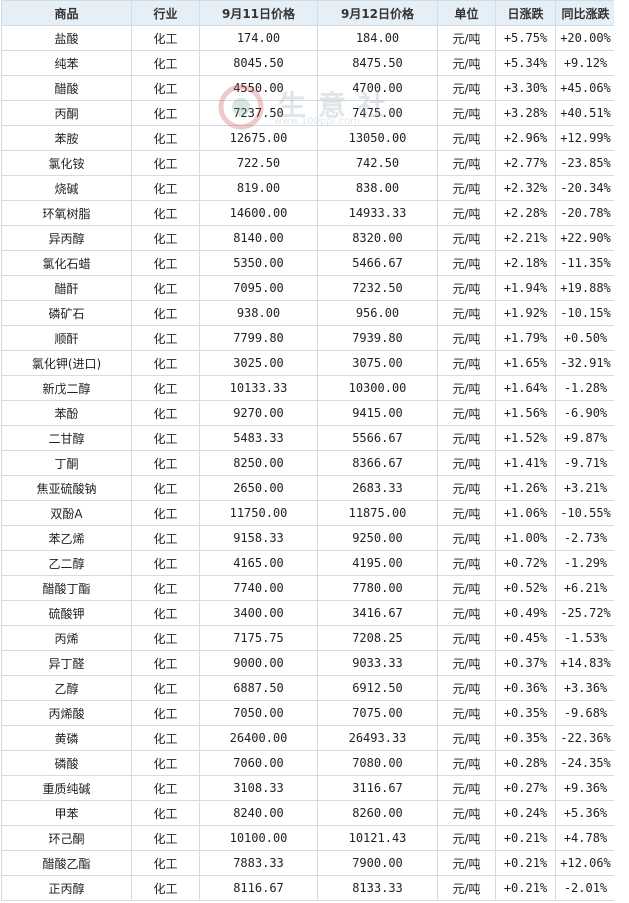  I want to click on product-name-cell: 环氧树脂, so click(66, 213).